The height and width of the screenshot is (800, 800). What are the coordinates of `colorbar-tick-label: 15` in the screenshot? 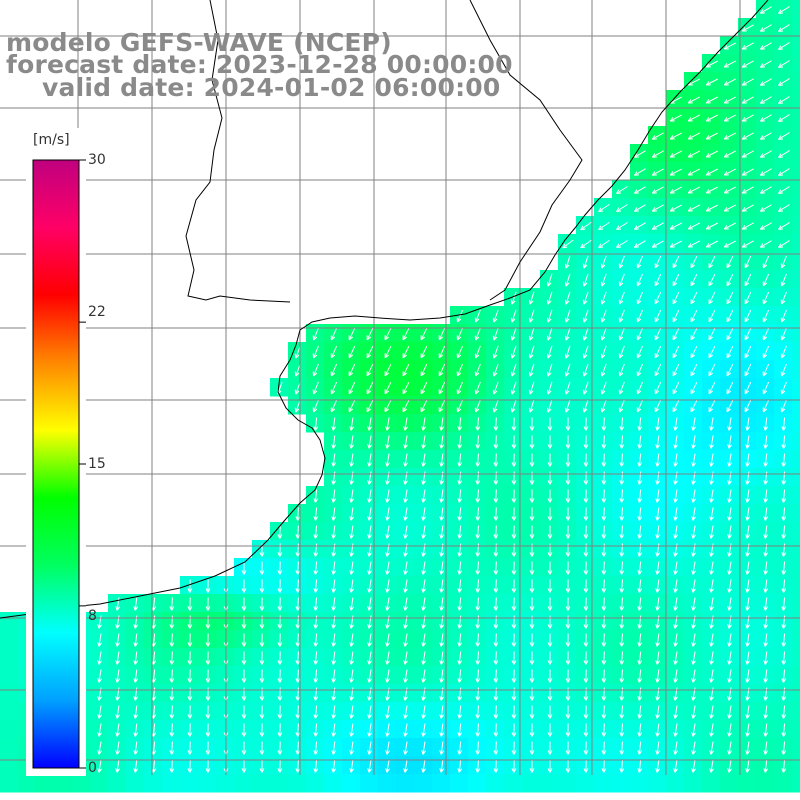 It's located at (97, 464).